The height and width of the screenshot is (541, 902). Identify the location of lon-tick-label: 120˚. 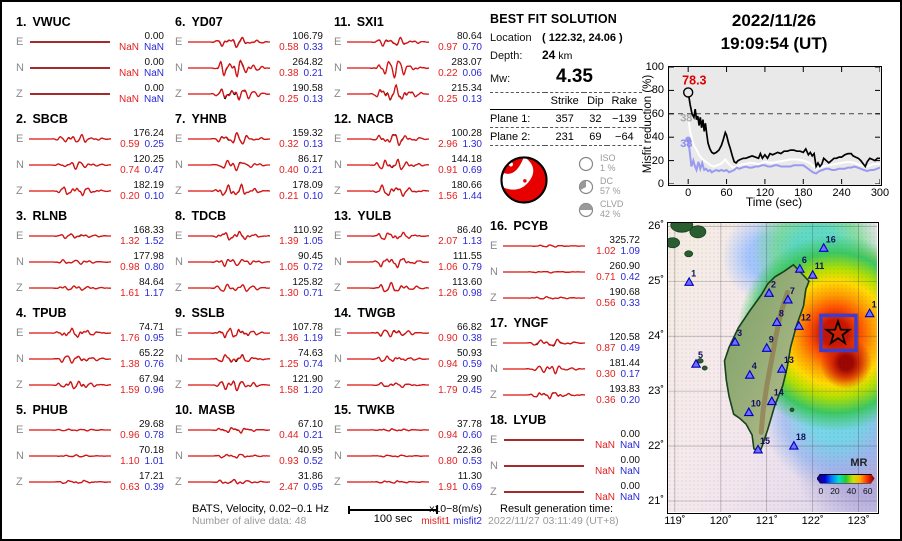
(720, 521).